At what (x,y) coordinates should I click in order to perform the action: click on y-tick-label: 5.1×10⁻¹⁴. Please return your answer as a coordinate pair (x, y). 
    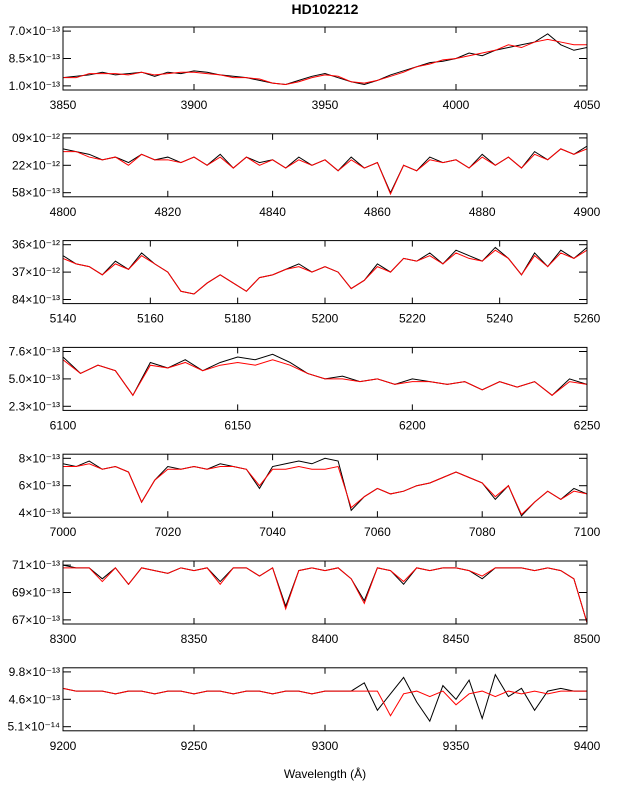
    Looking at the image, I should click on (33, 727).